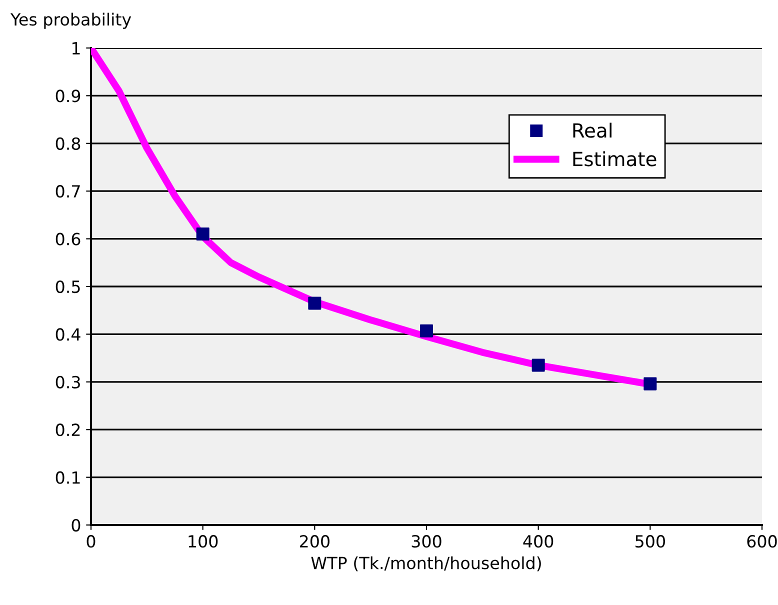 This screenshot has height=605, width=778. I want to click on x-axis-title: WTP (Tk./month/household), so click(426, 564).